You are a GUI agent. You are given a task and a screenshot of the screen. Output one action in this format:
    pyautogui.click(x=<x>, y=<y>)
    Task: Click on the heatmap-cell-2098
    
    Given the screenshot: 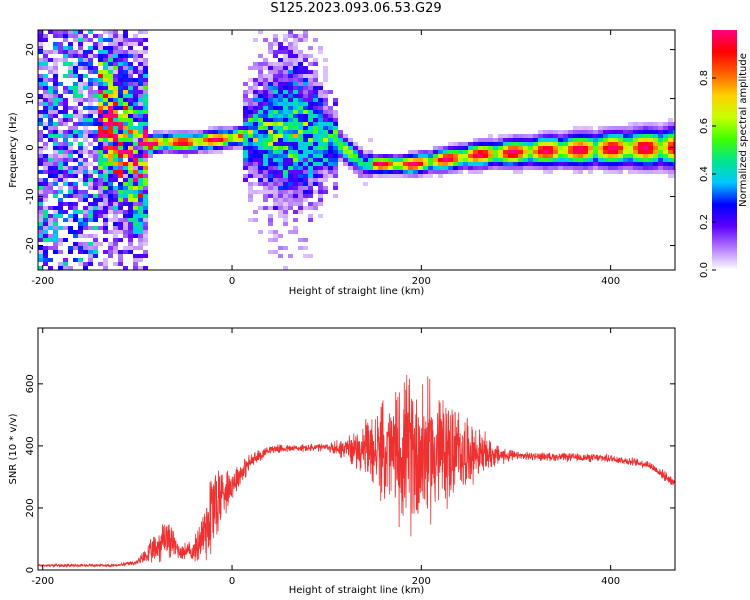 What is the action you would take?
    pyautogui.click(x=490, y=156)
    